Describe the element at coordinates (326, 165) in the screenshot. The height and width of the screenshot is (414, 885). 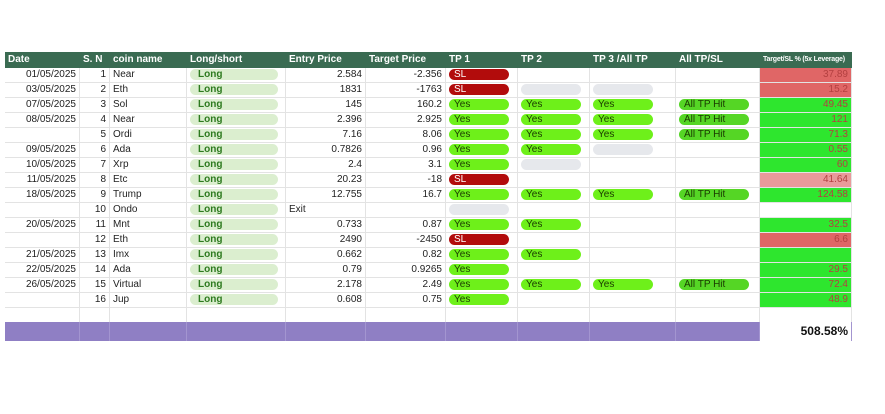
I see `entry-price-cell: 2.4` at that location.